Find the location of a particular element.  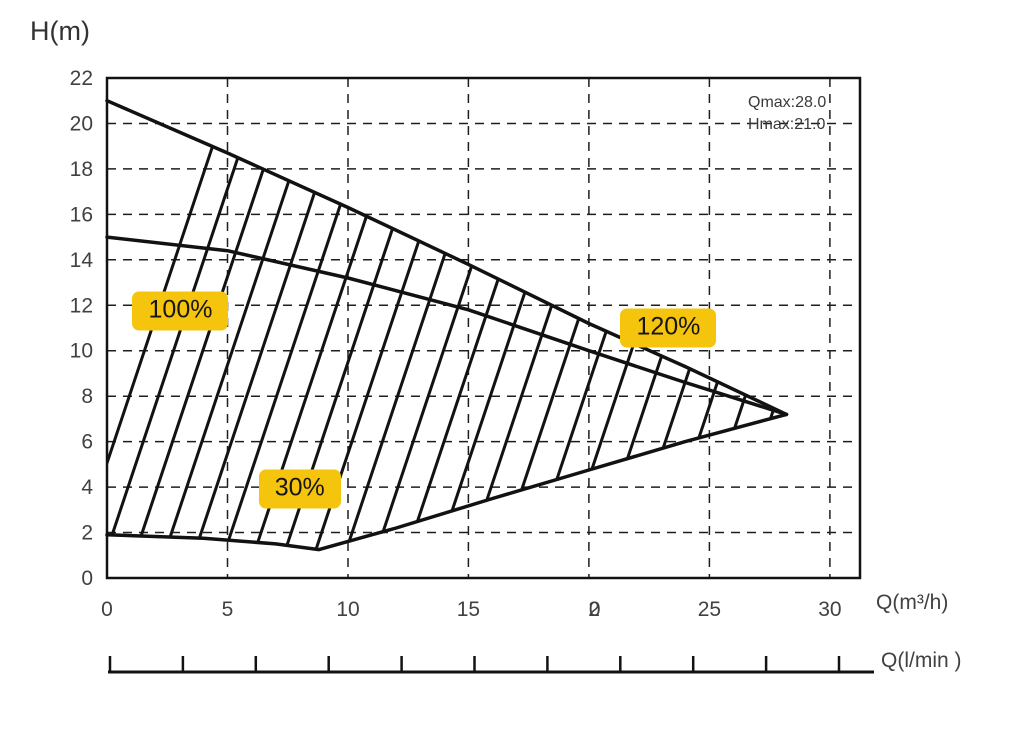

curve-30-min-envelope is located at coordinates (447, 482).